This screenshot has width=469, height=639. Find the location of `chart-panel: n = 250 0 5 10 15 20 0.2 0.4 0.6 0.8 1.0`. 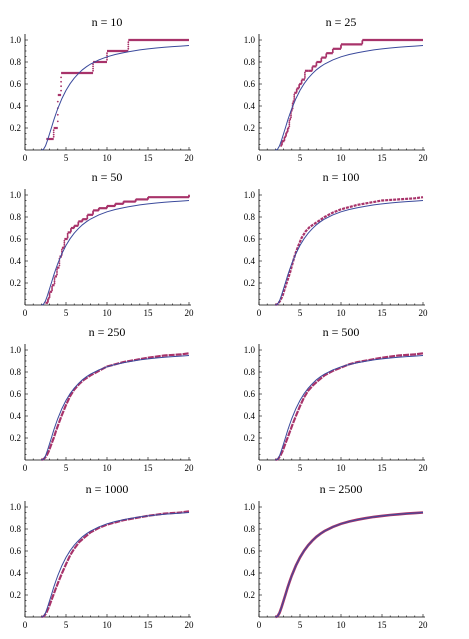

chart-panel: n = 250 0 5 10 15 20 0.2 0.4 0.6 0.8 1.0 is located at coordinates (117, 400).